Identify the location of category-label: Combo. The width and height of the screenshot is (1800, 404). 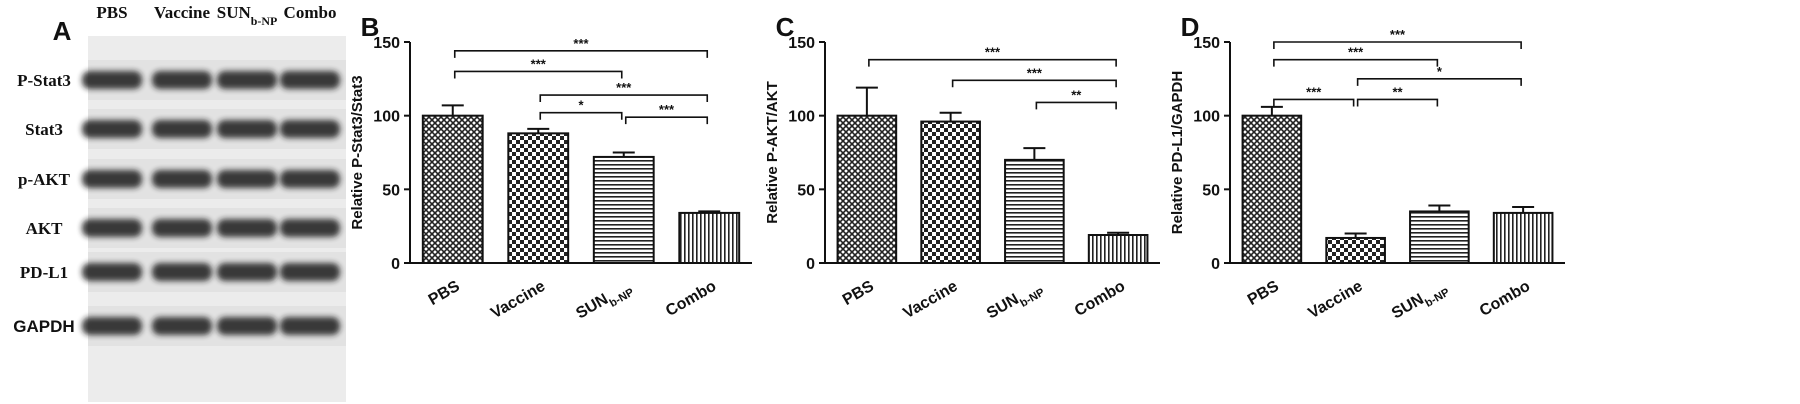
(310, 12).